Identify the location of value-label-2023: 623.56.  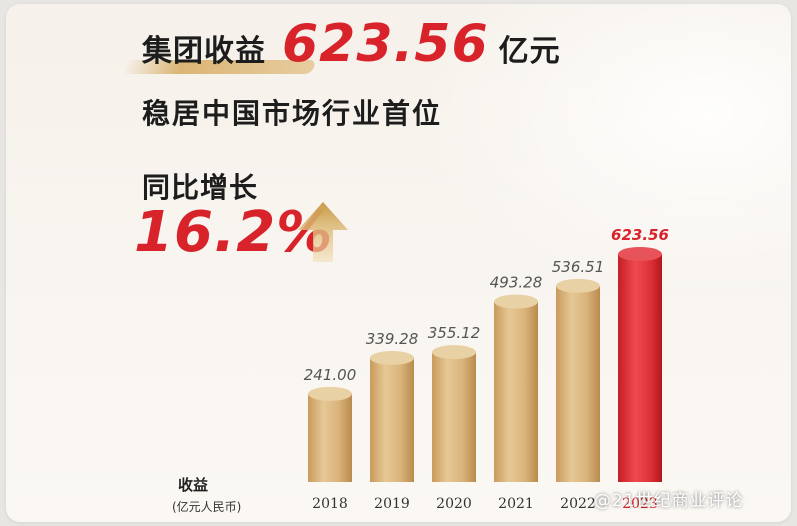
(640, 235).